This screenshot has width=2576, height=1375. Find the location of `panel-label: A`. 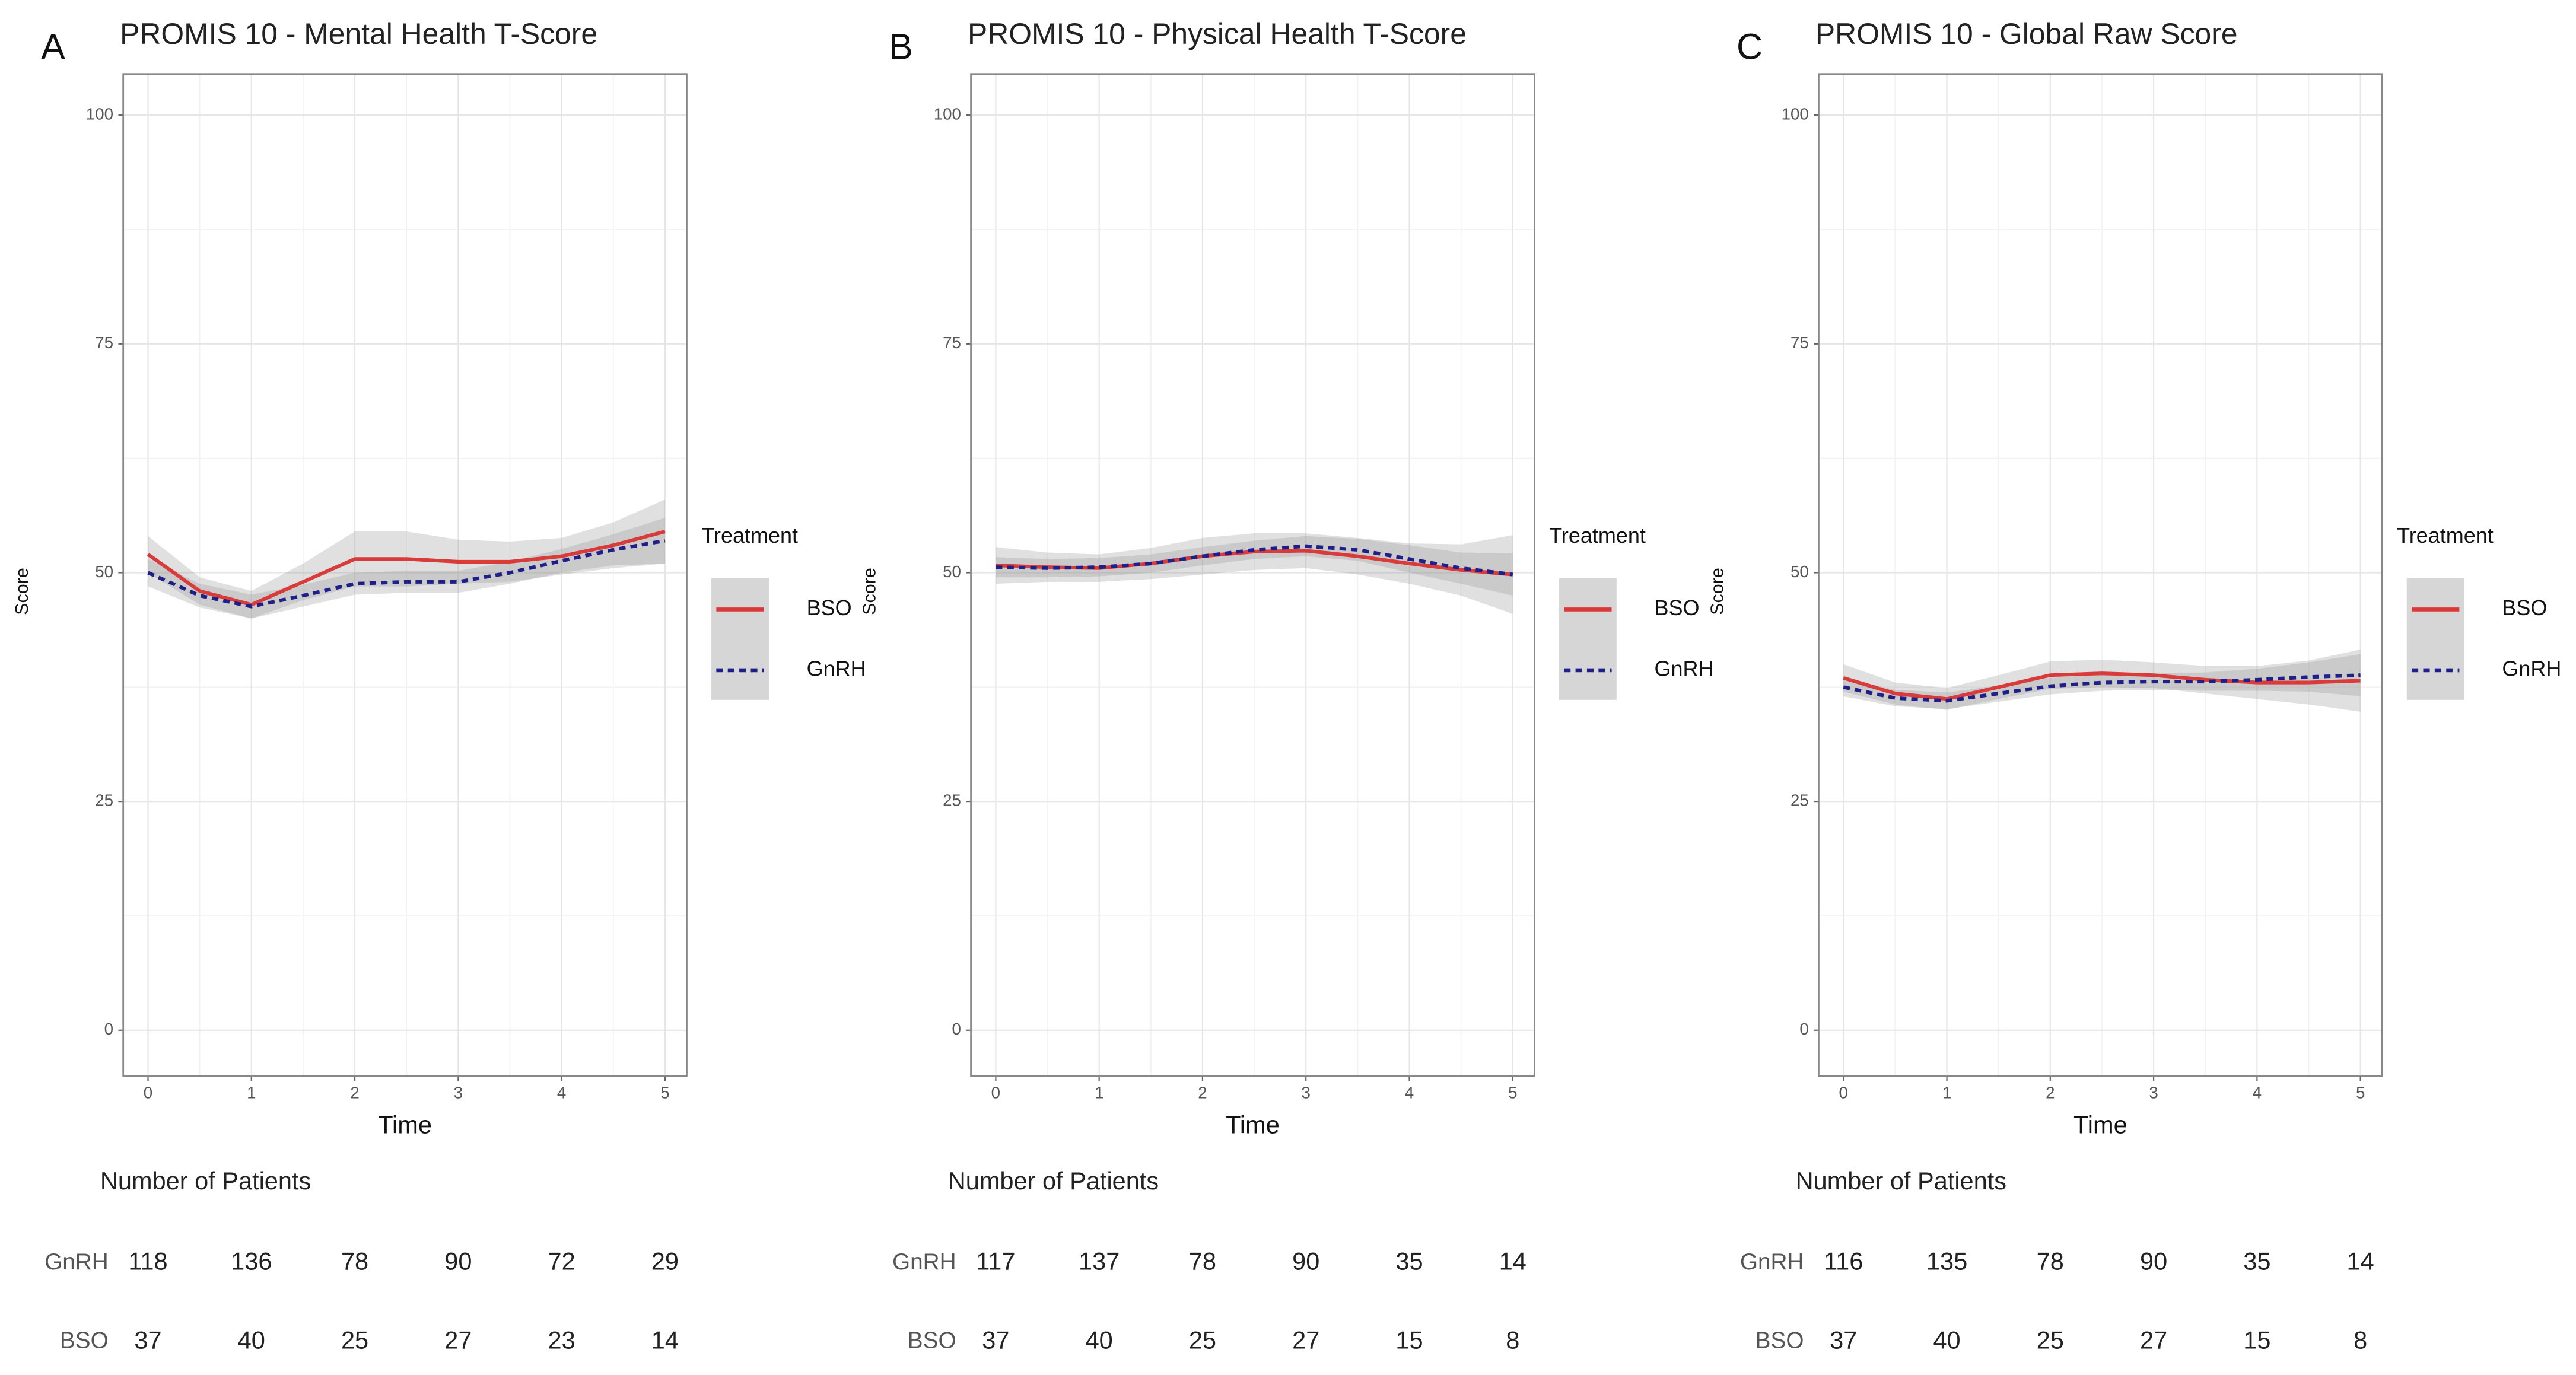

panel-label: A is located at coordinates (53, 46).